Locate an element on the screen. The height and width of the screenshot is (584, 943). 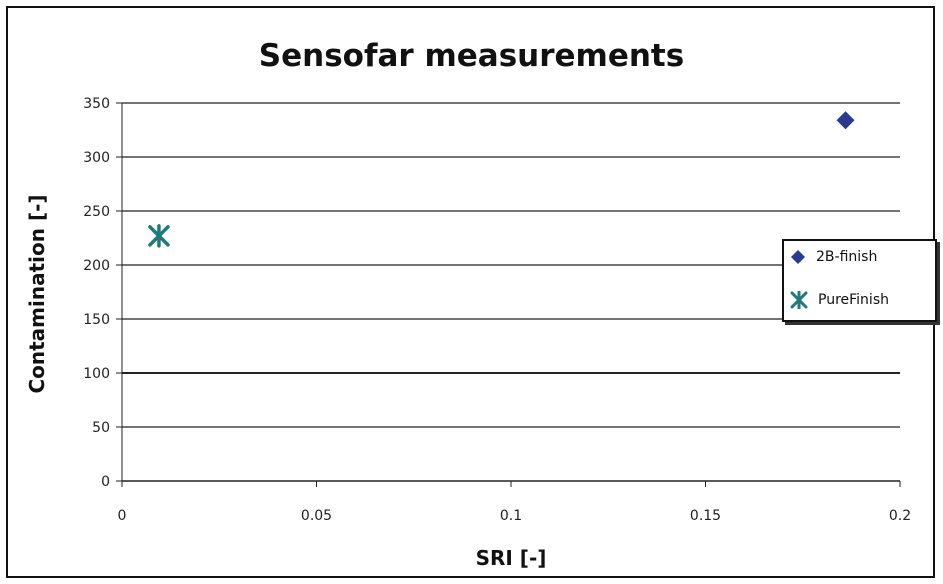
y-tick-label-200: 200 is located at coordinates (96, 266).